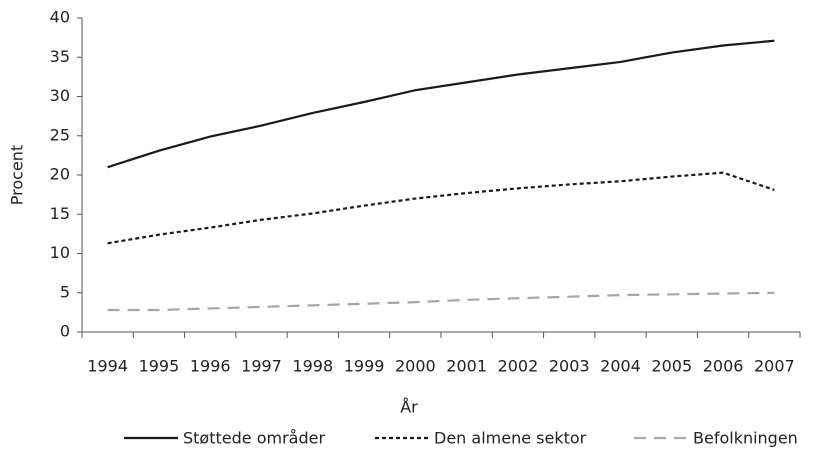 The width and height of the screenshot is (819, 450). What do you see at coordinates (671, 366) in the screenshot?
I see `x-tick-label: 2005` at bounding box center [671, 366].